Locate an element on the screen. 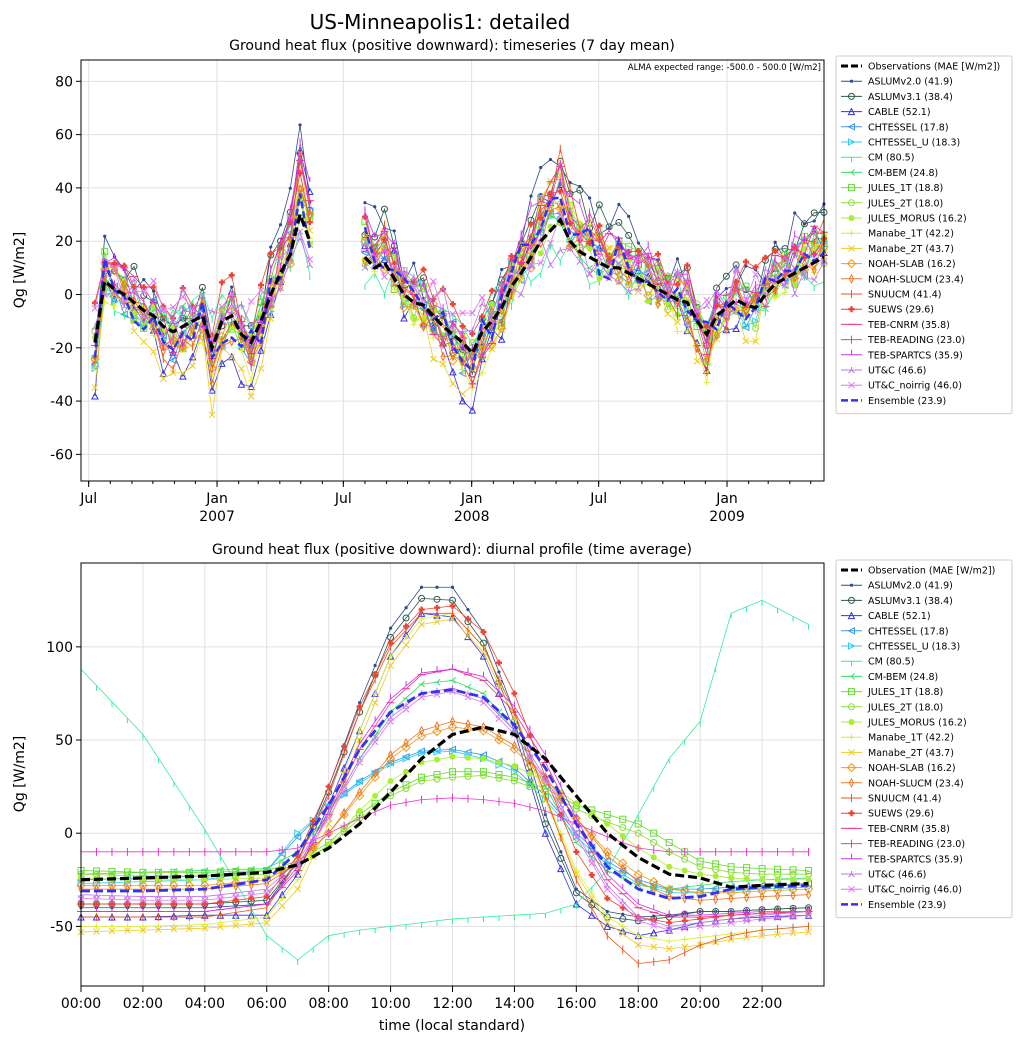 This screenshot has width=1023, height=1044. diurnal-line-ensemble is located at coordinates (445, 794).